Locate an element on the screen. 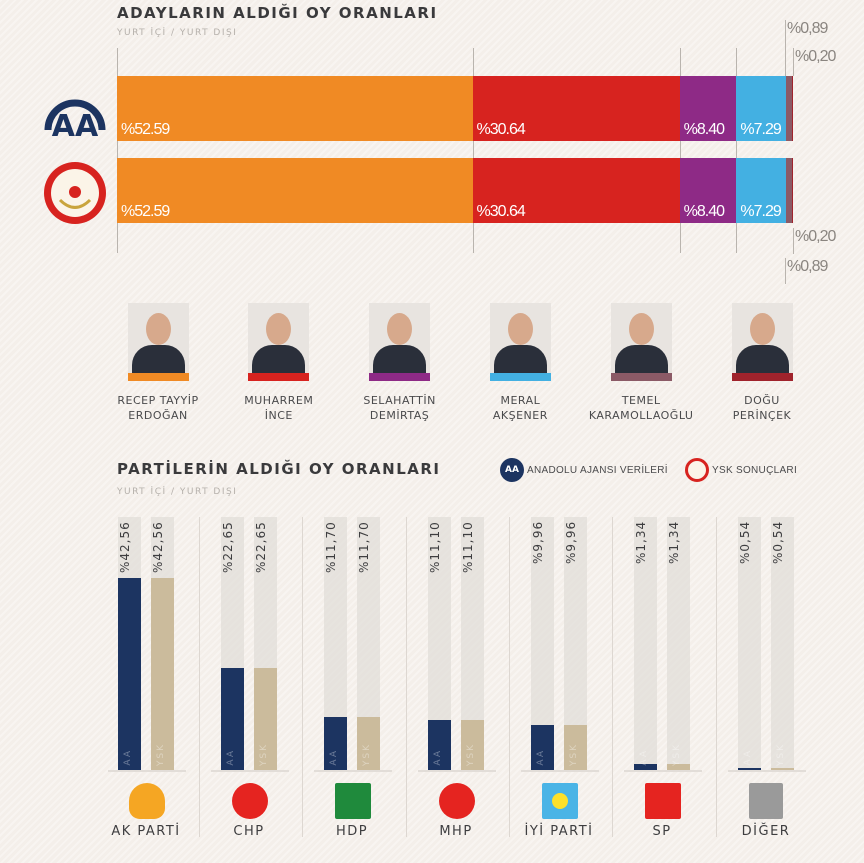 Image resolution: width=864 pixels, height=863 pixels. bar-segment: %7.29 is located at coordinates (761, 190).